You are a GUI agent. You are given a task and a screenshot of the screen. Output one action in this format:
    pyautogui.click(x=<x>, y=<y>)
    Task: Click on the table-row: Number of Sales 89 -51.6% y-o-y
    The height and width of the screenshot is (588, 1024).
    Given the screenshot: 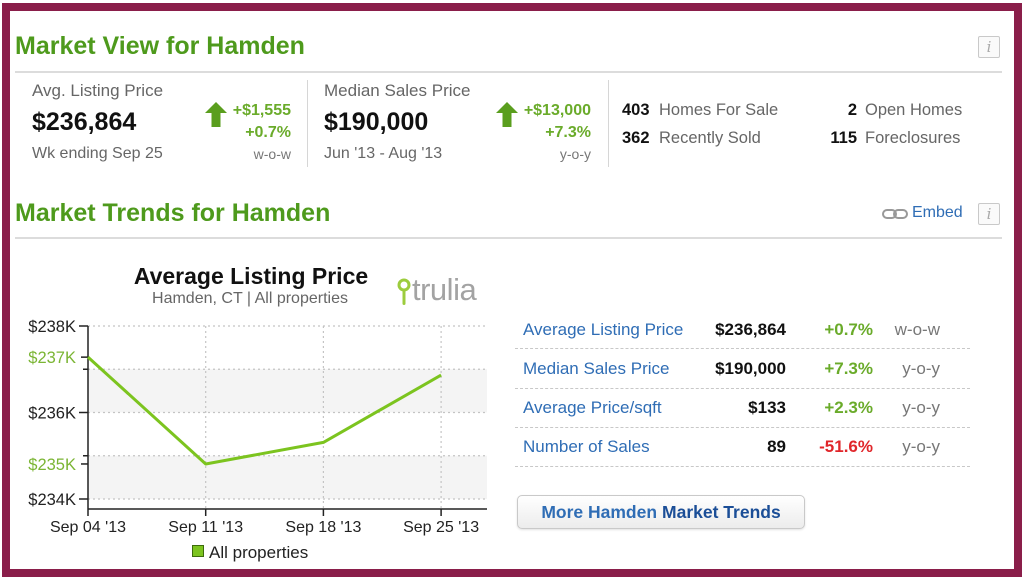 What is the action you would take?
    pyautogui.click(x=742, y=447)
    